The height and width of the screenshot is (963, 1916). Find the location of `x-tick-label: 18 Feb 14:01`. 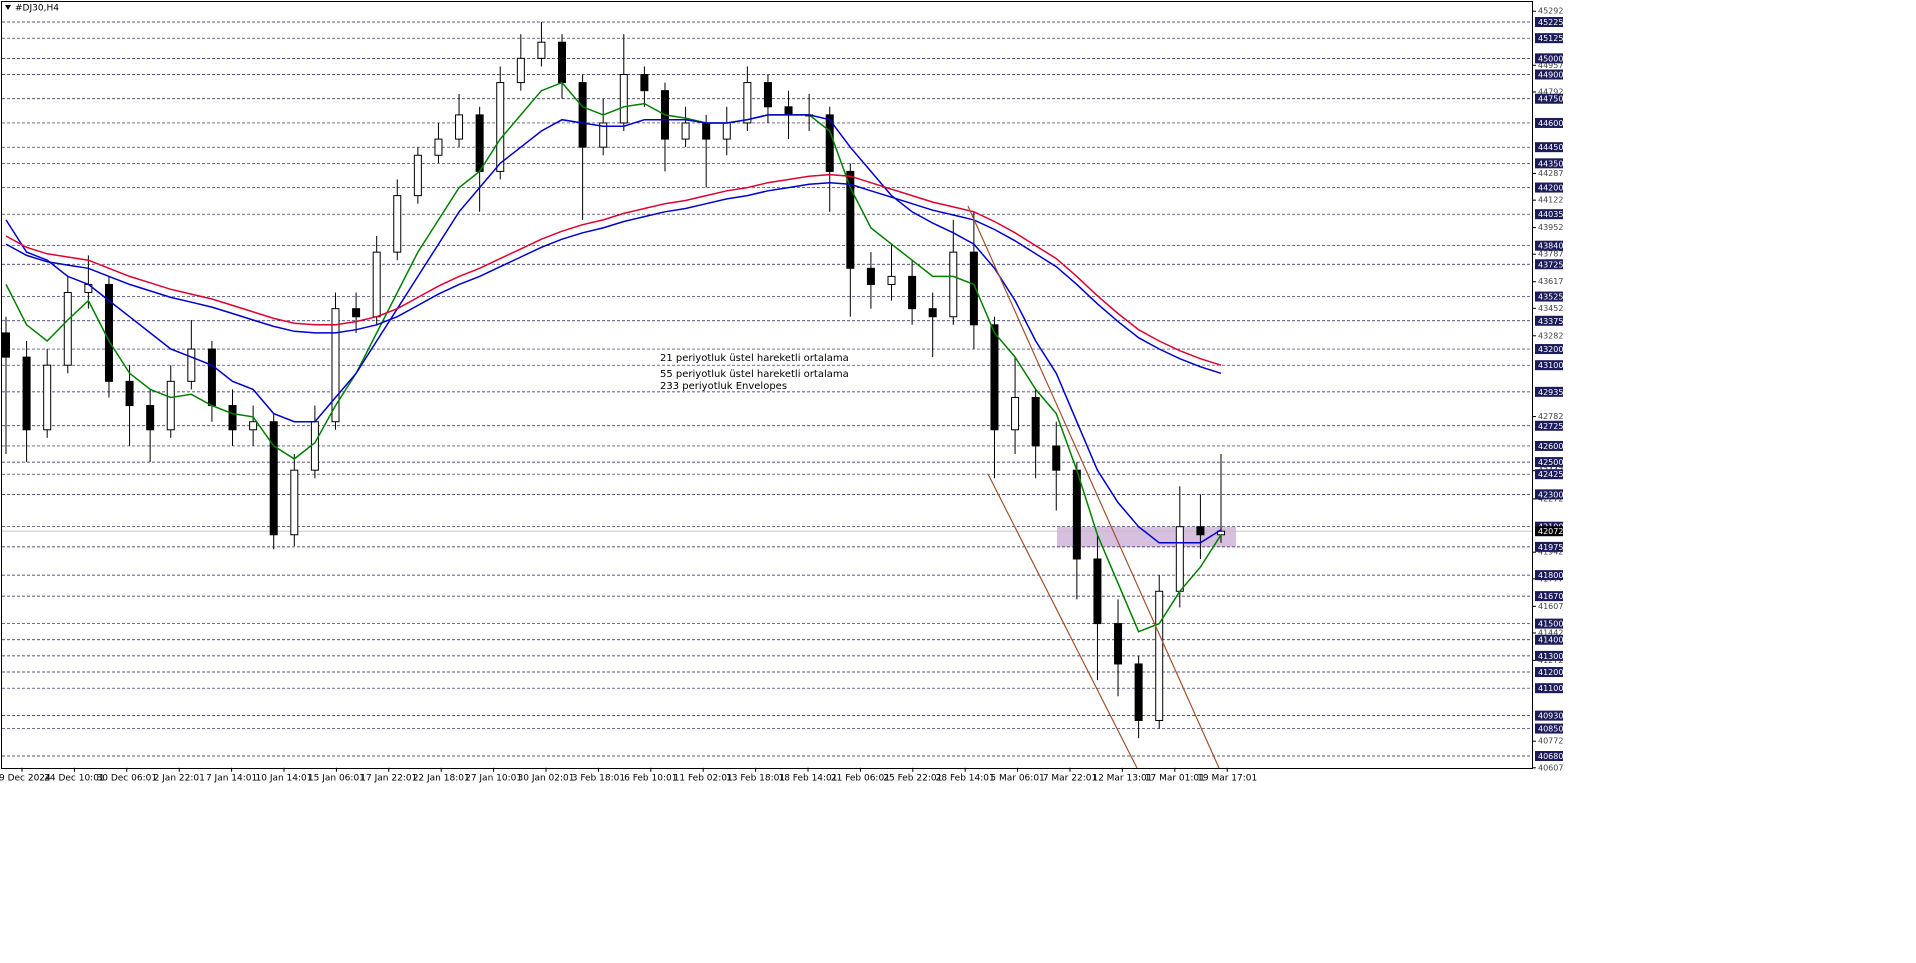

x-tick-label: 18 Feb 14:01 is located at coordinates (807, 778).